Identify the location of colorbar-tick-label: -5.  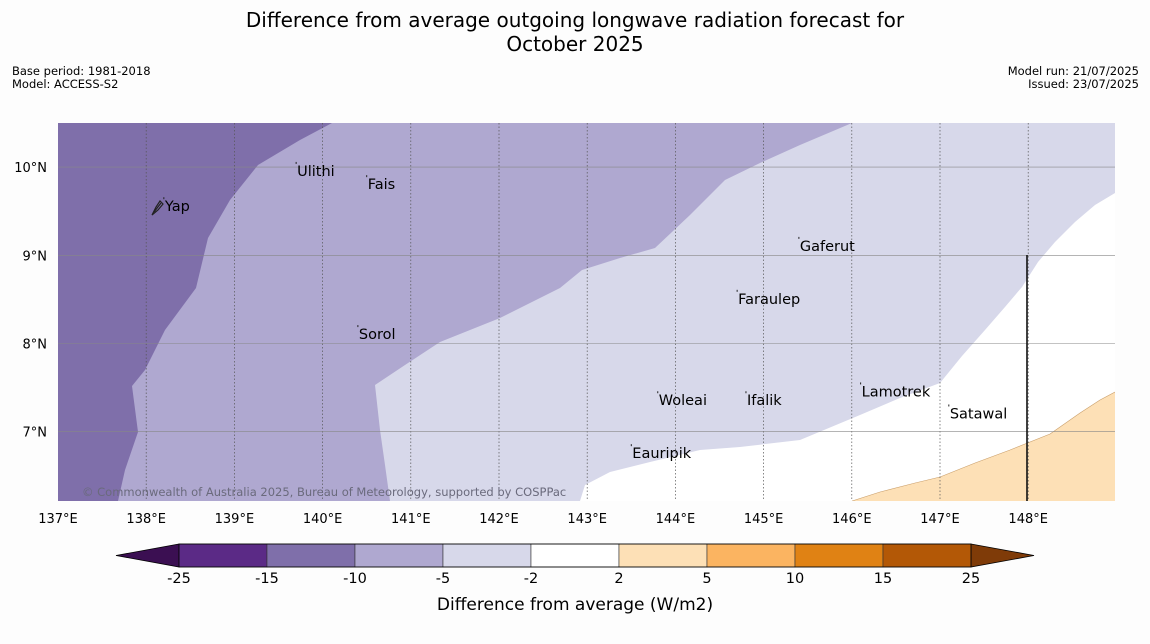
(443, 579).